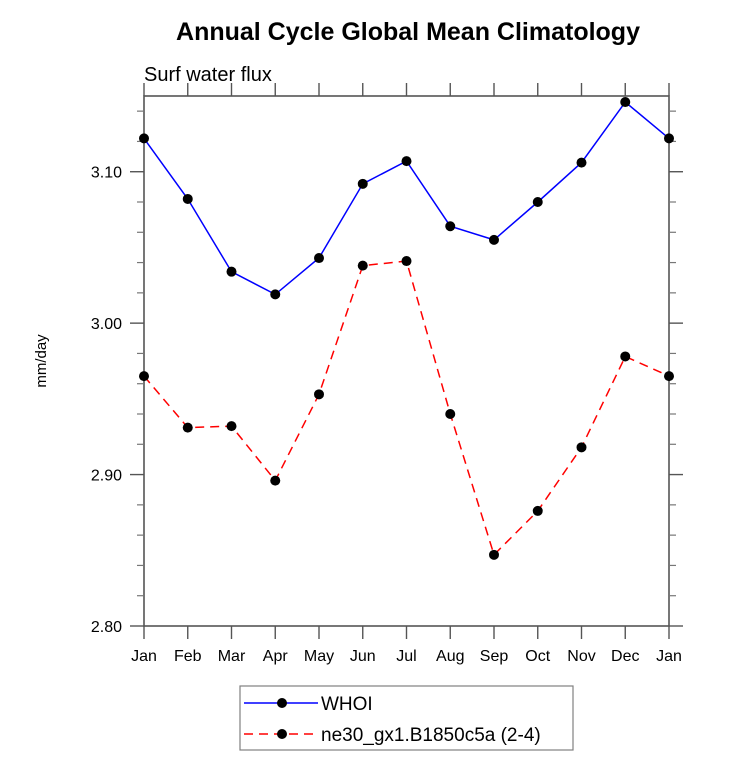 Image resolution: width=733 pixels, height=777 pixels. Describe the element at coordinates (431, 735) in the screenshot. I see `legend-label: ne30_gx1.B1850c5a (2-4)` at that location.